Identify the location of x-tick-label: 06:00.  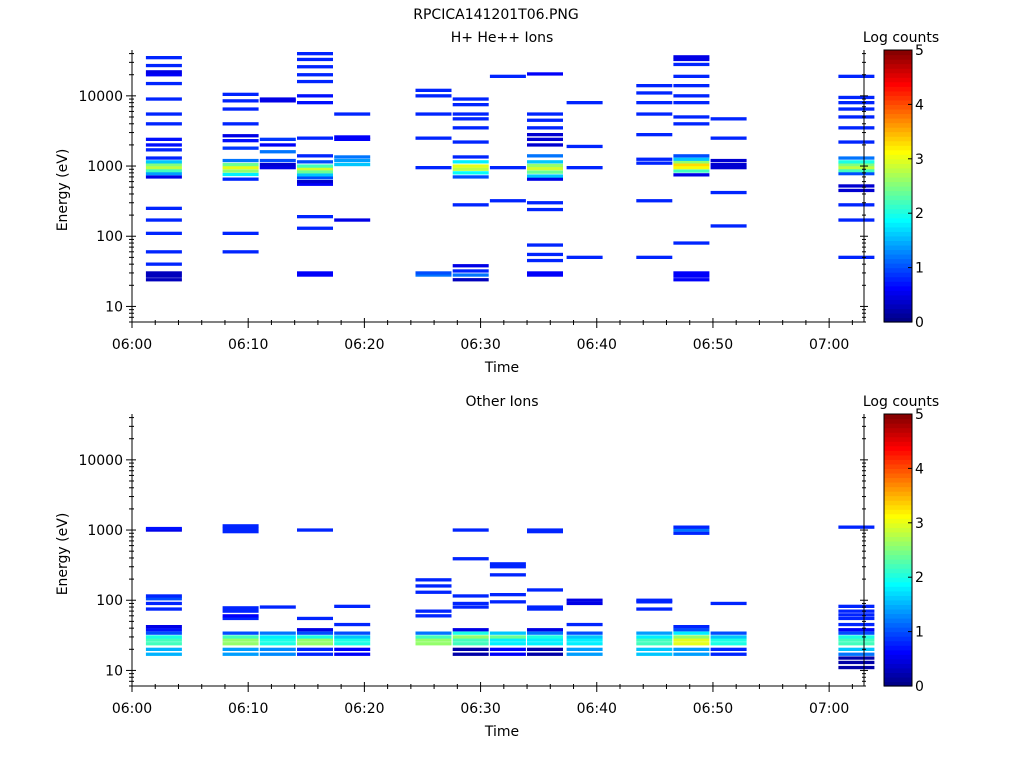
(132, 709).